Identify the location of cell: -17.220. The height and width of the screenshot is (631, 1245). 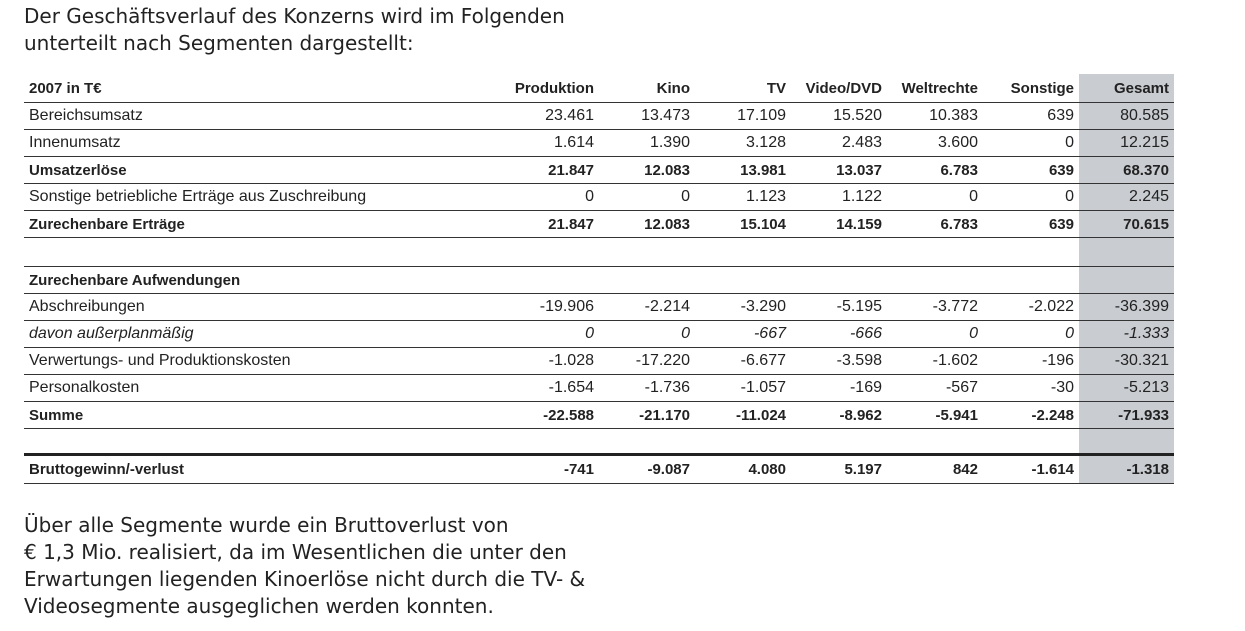
(647, 361).